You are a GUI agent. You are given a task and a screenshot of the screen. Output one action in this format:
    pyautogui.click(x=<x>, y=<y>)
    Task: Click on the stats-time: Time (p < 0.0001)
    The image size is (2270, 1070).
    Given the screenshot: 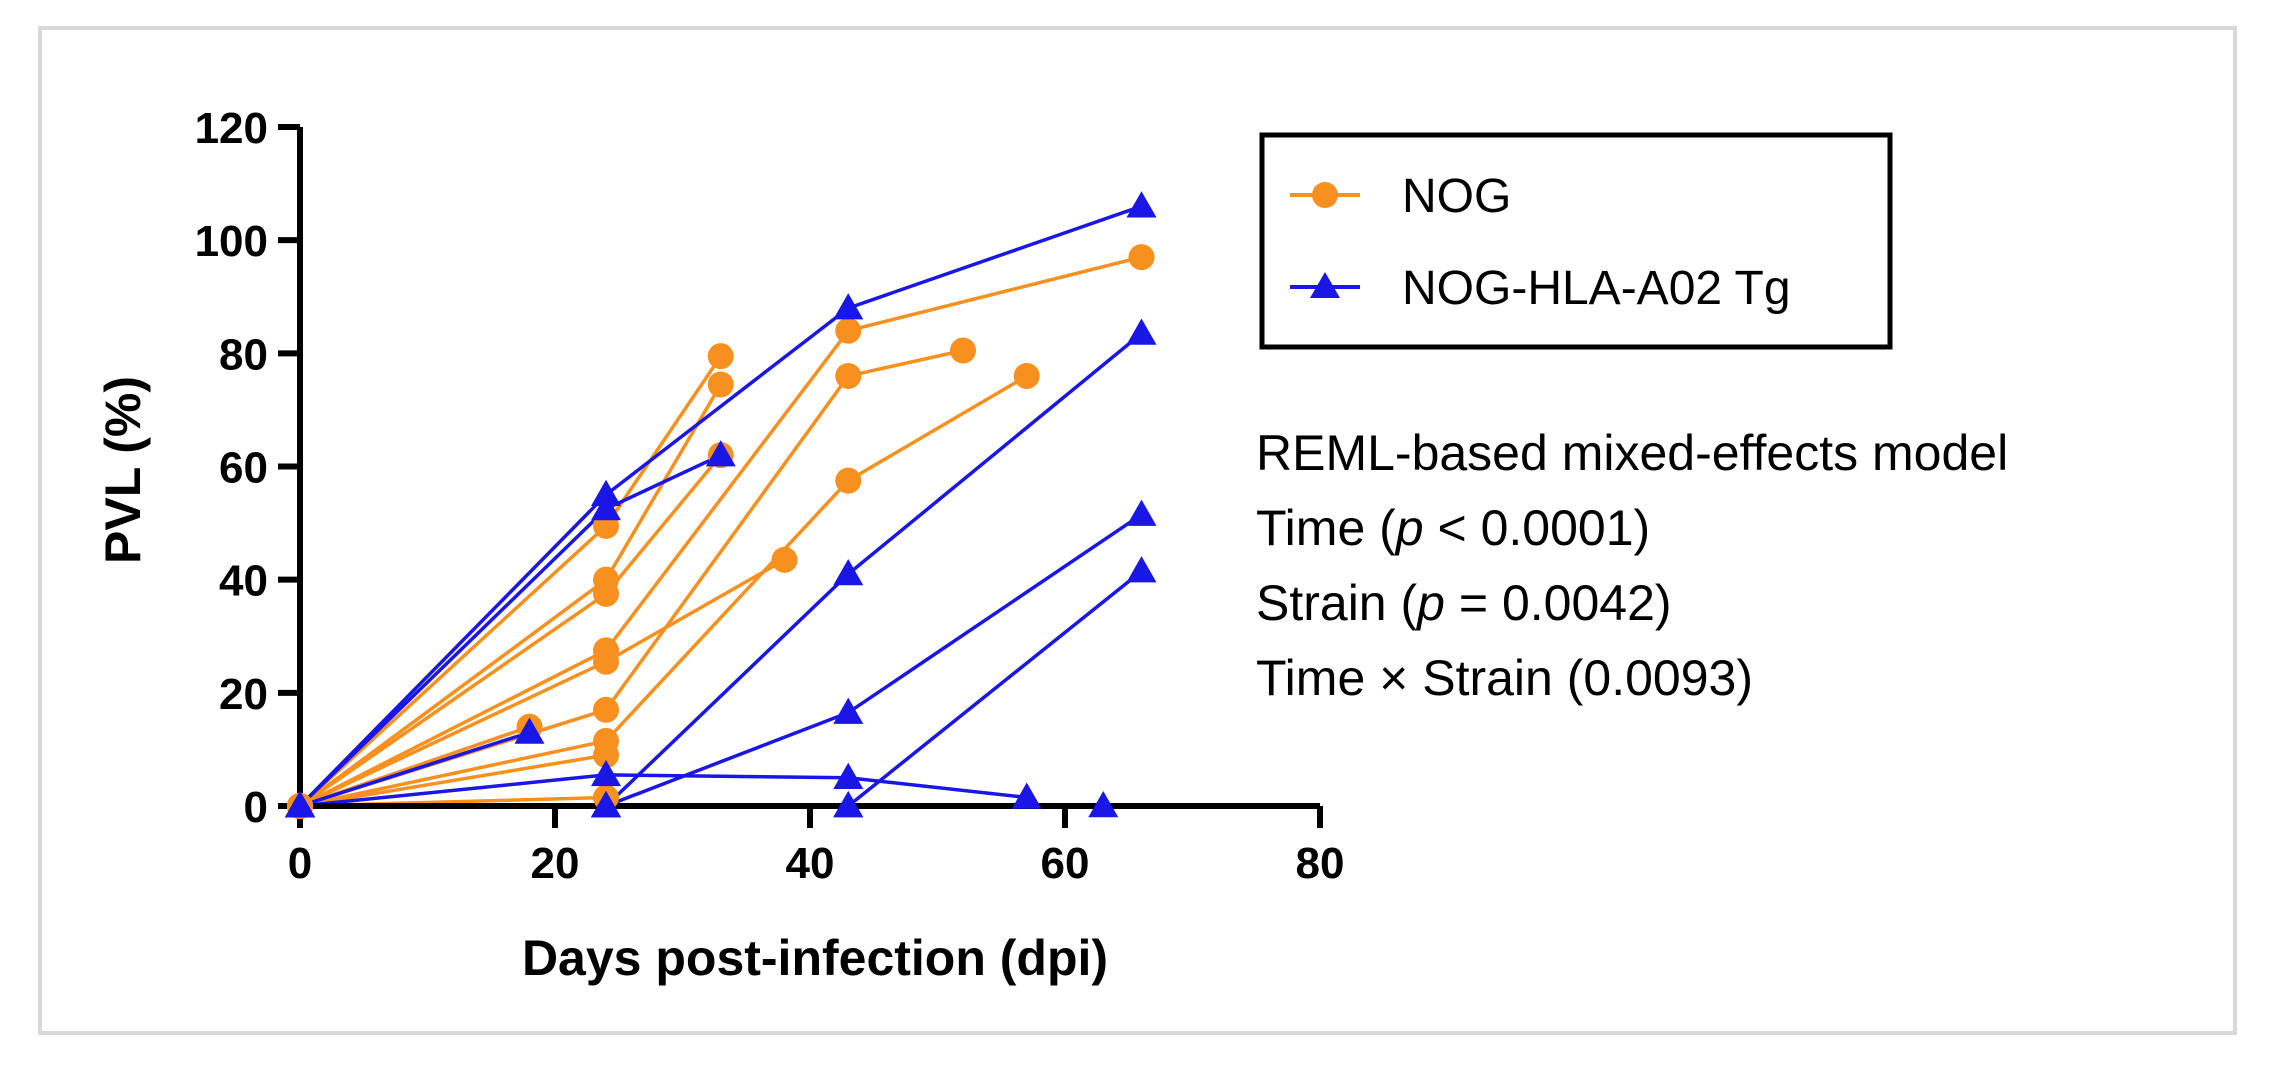 What is the action you would take?
    pyautogui.click(x=1453, y=528)
    